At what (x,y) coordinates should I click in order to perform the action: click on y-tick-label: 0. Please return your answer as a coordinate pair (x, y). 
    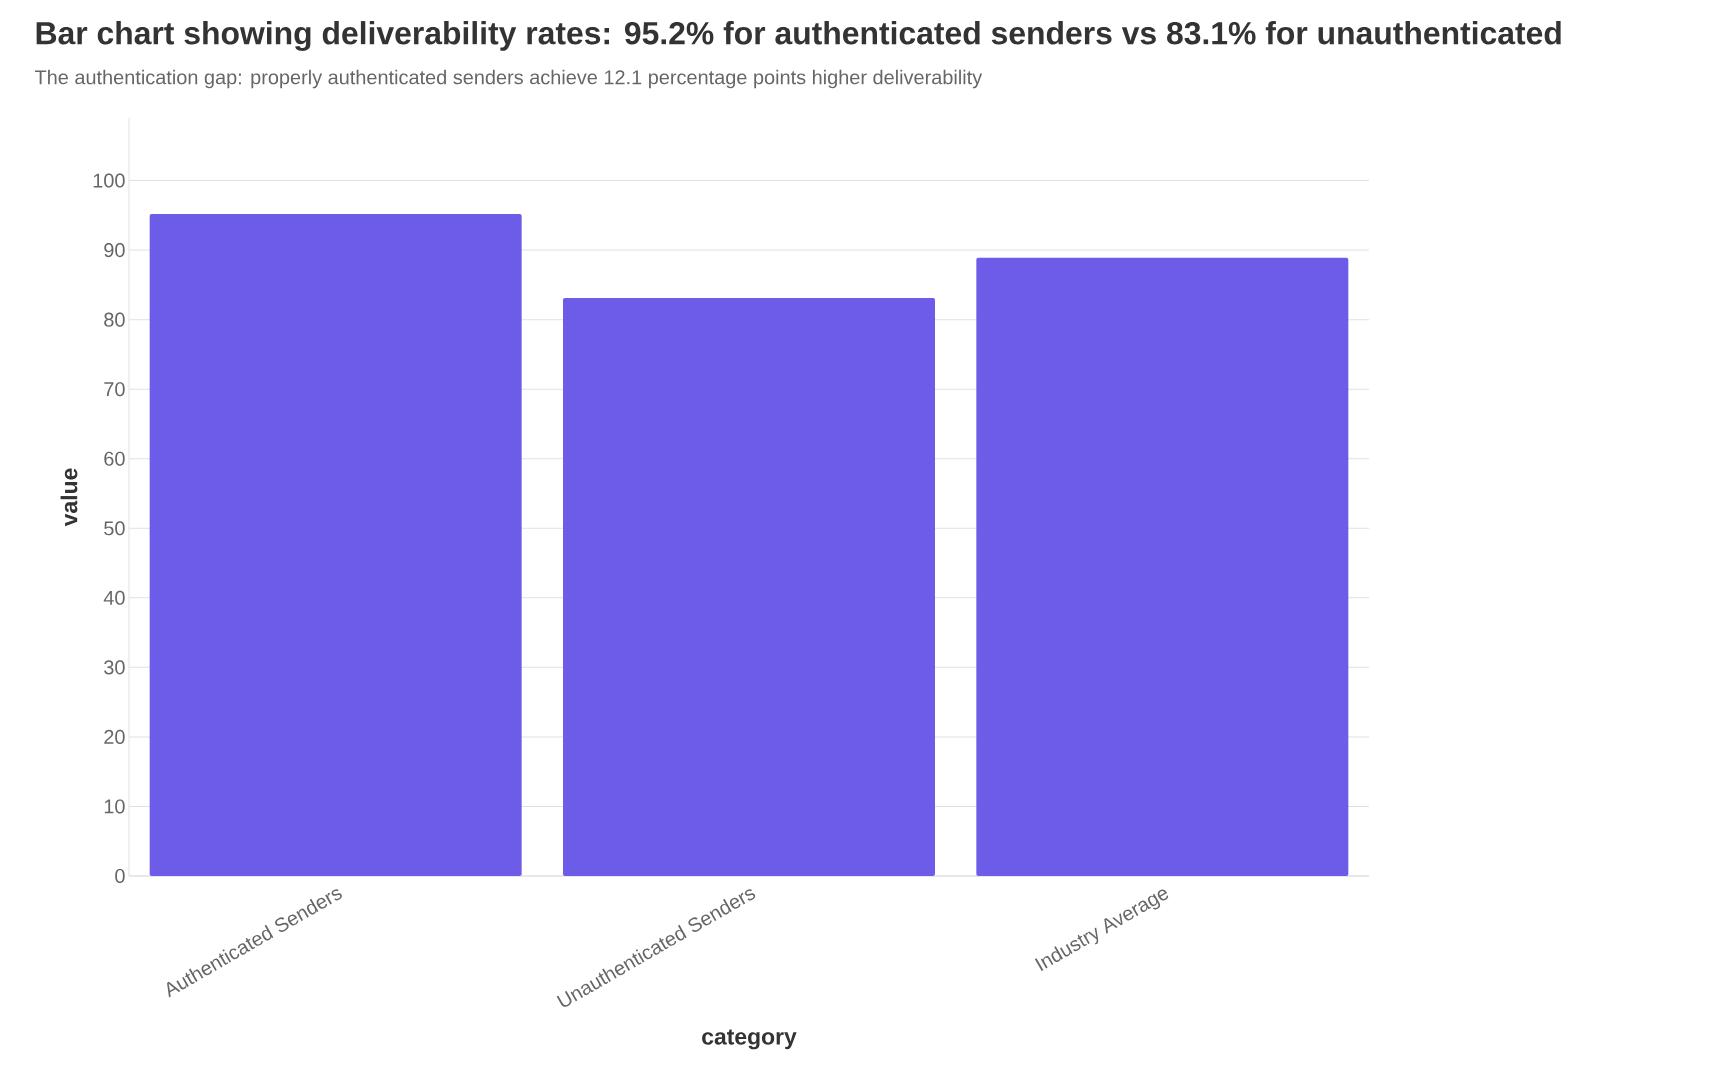
    Looking at the image, I should click on (120, 876).